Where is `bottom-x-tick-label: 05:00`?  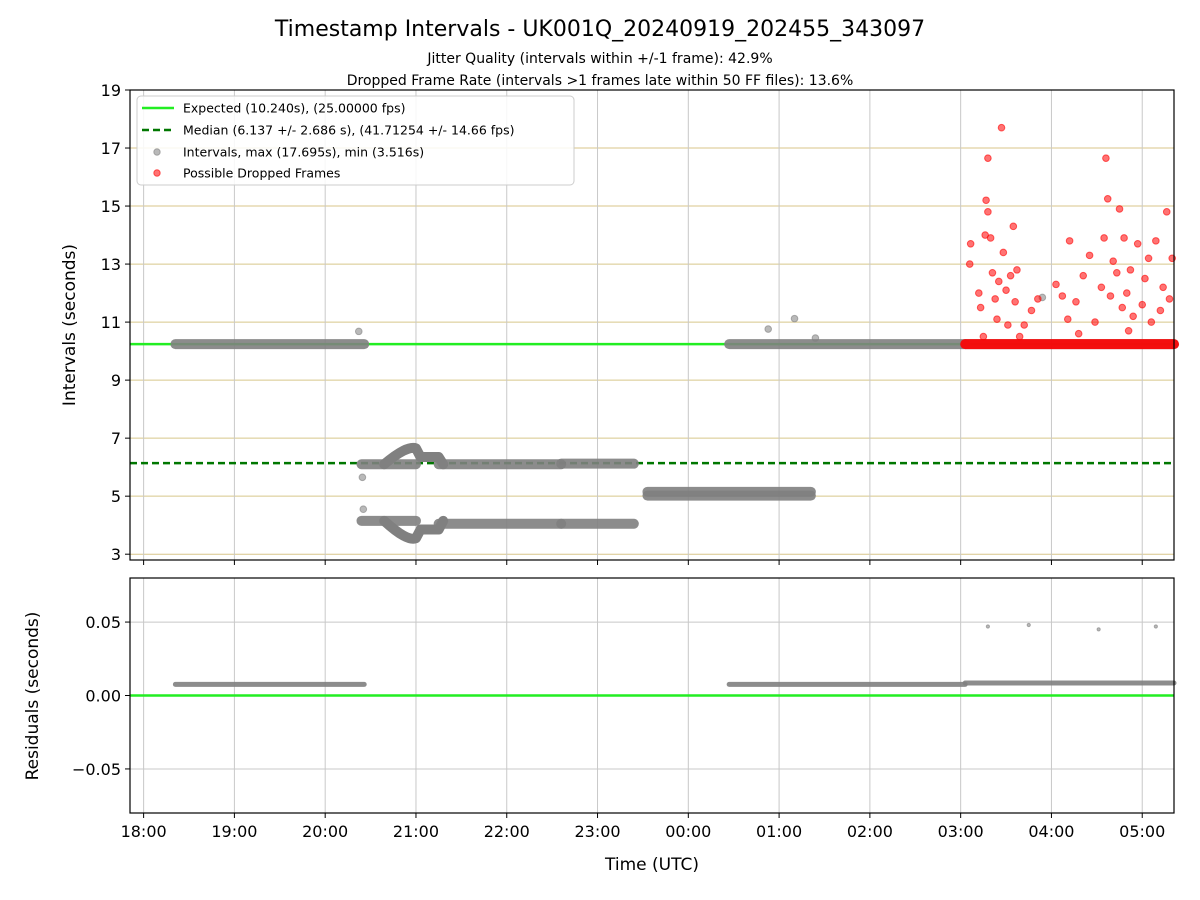 bottom-x-tick-label: 05:00 is located at coordinates (1142, 831).